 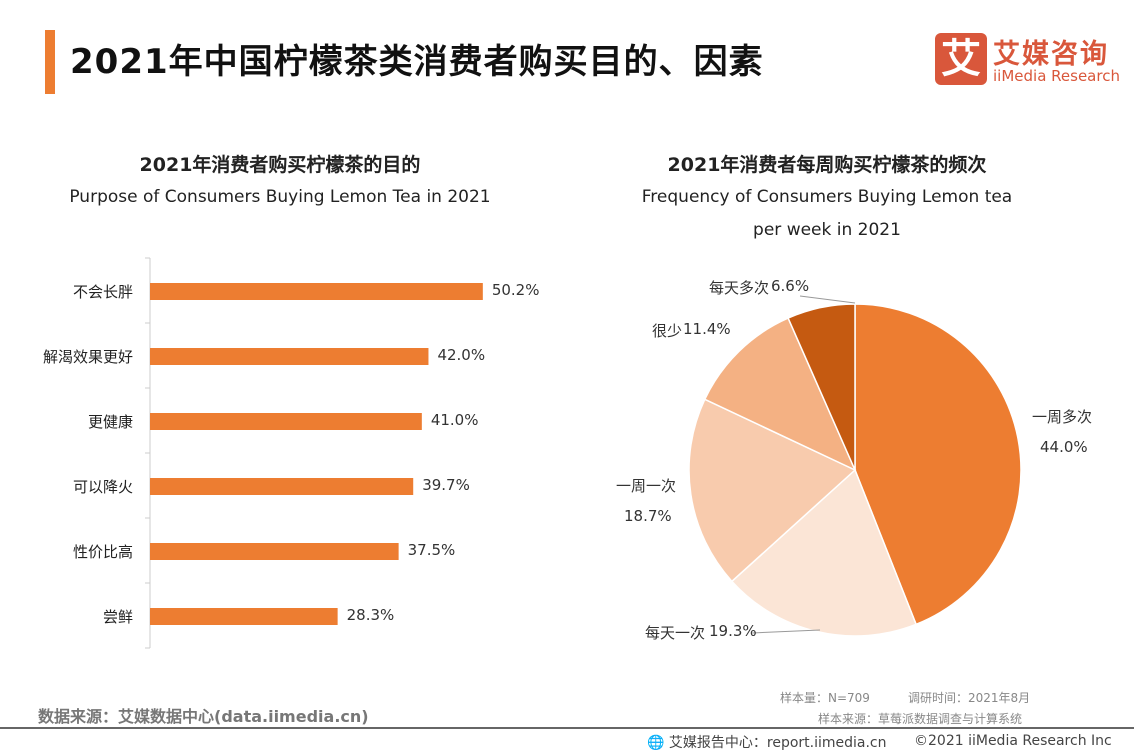 I want to click on category-label: 解渴效果更好, so click(x=87, y=357).